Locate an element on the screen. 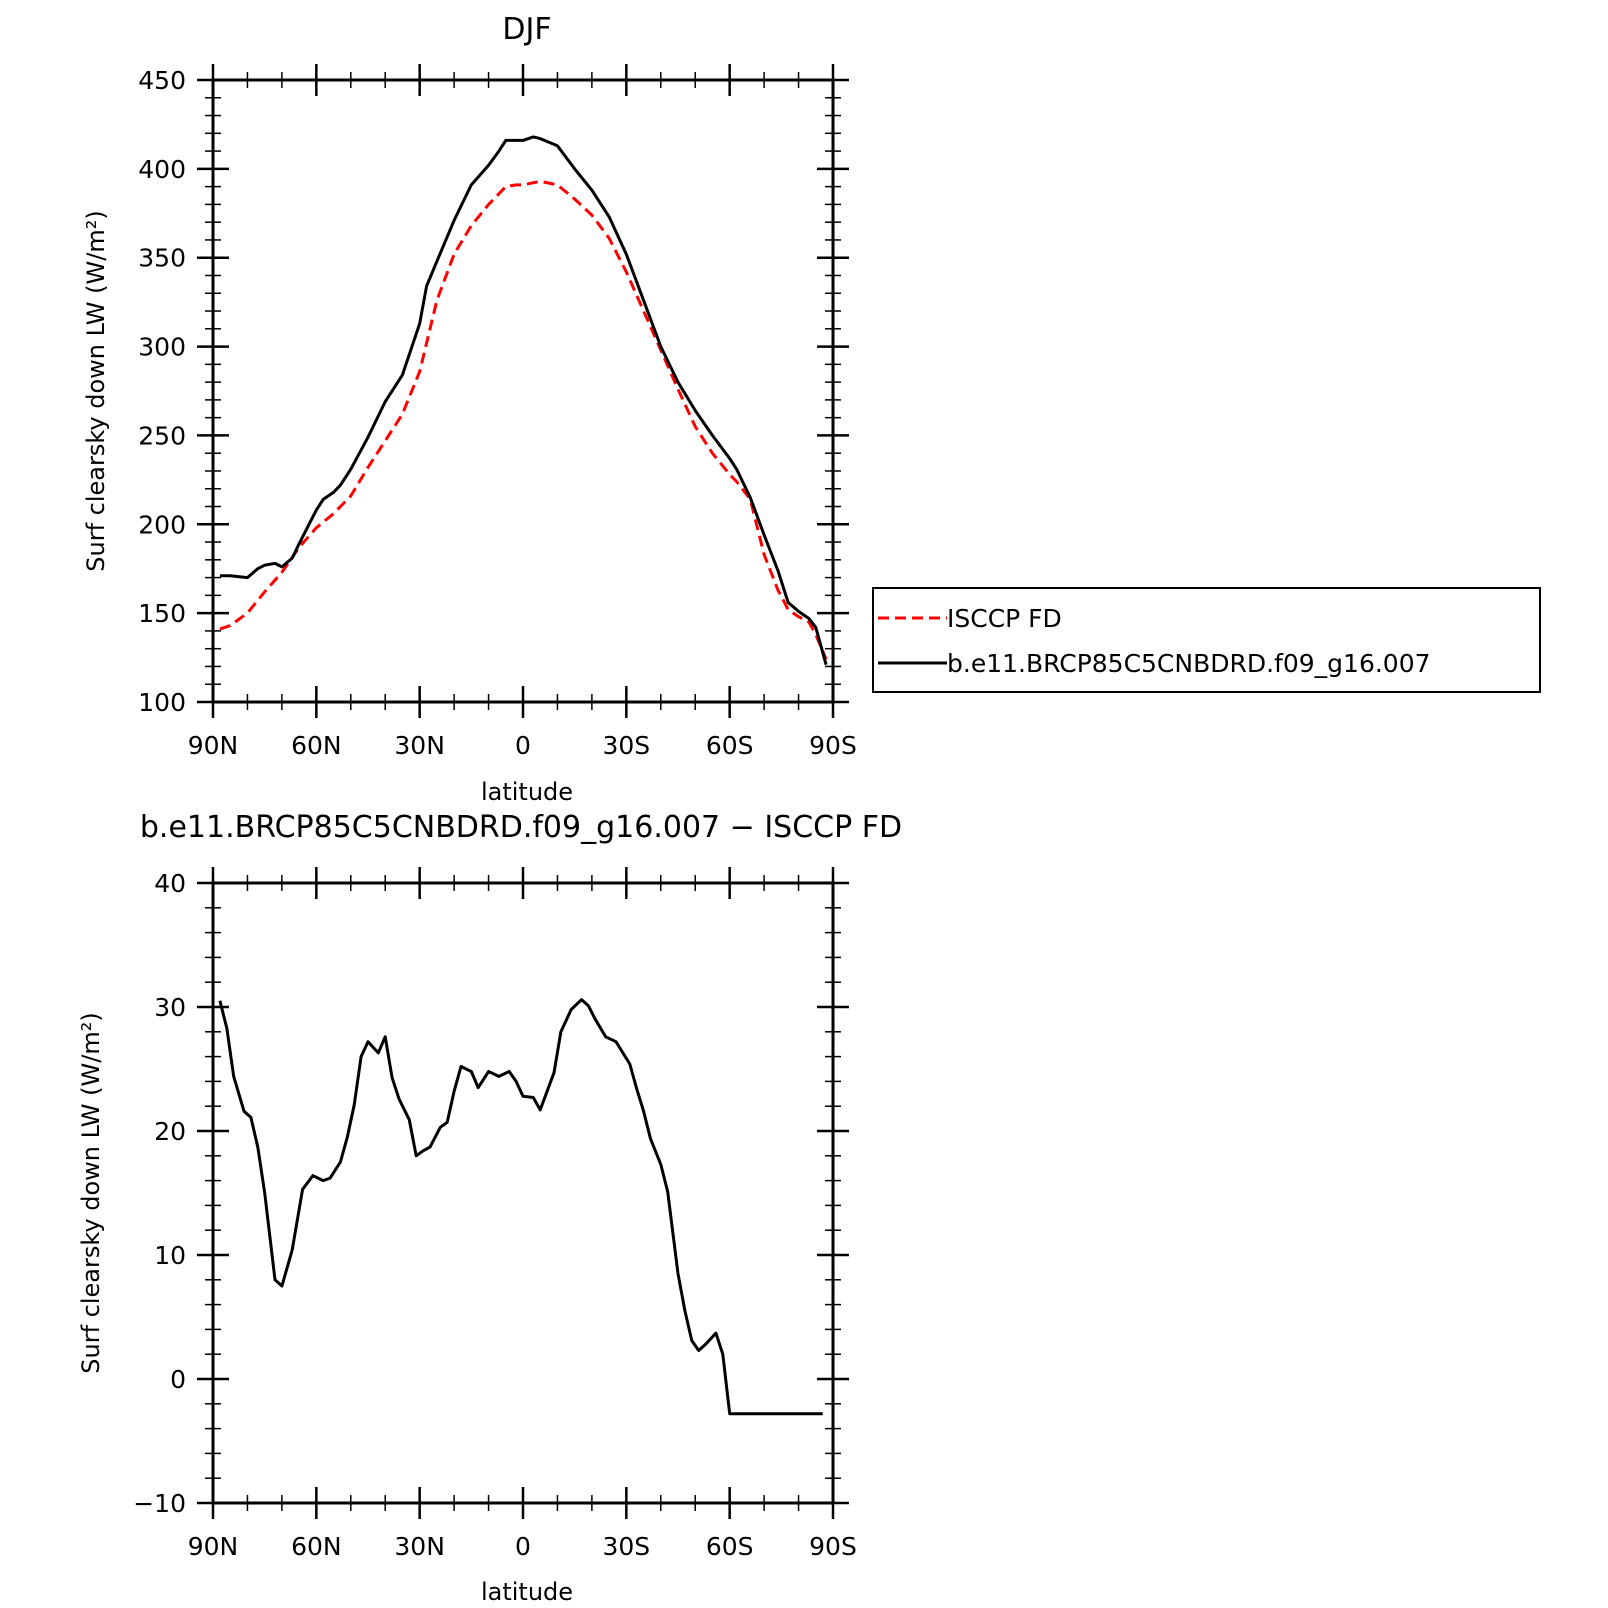  top-y-tick-label: 450 is located at coordinates (162, 80).